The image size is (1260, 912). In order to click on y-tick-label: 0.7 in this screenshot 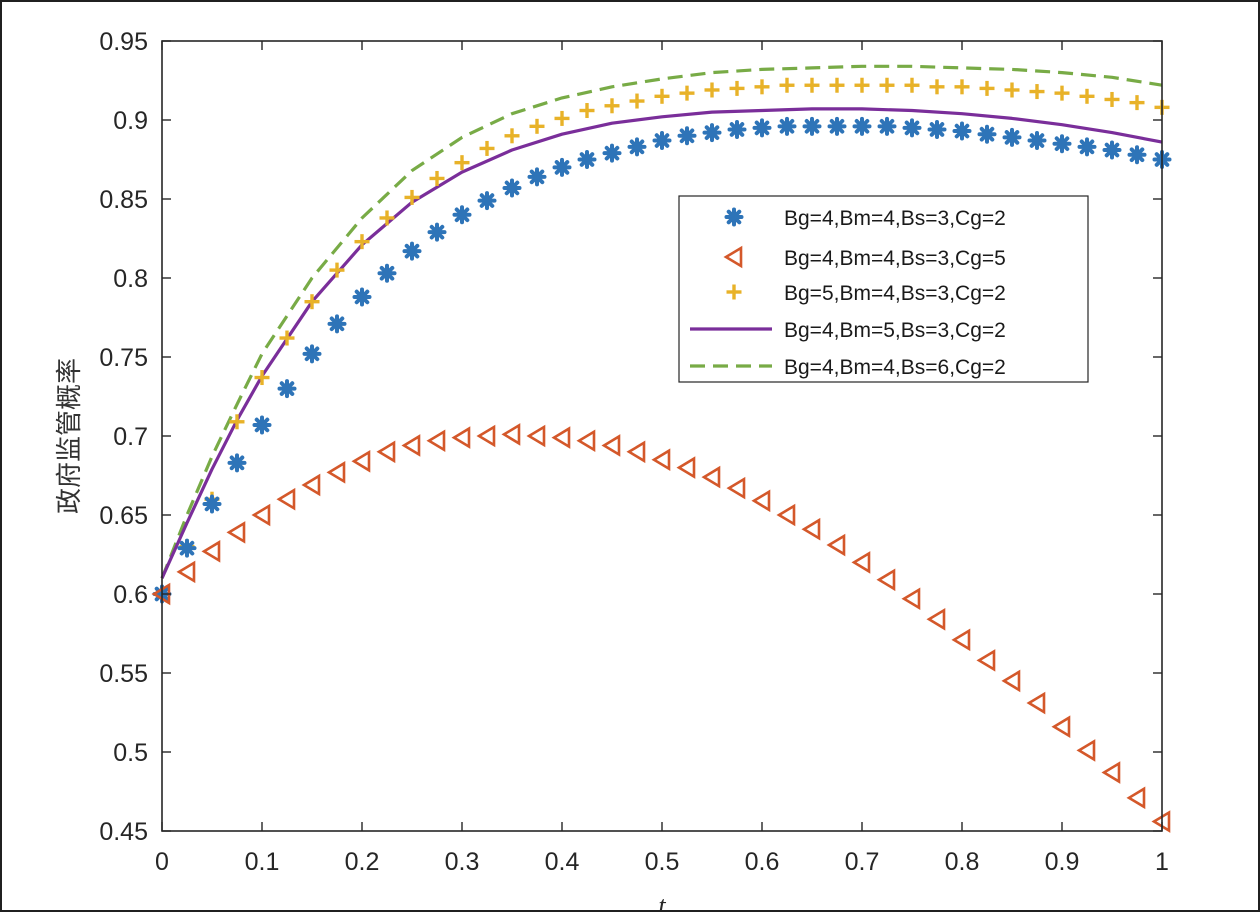, I will do `click(130, 437)`.